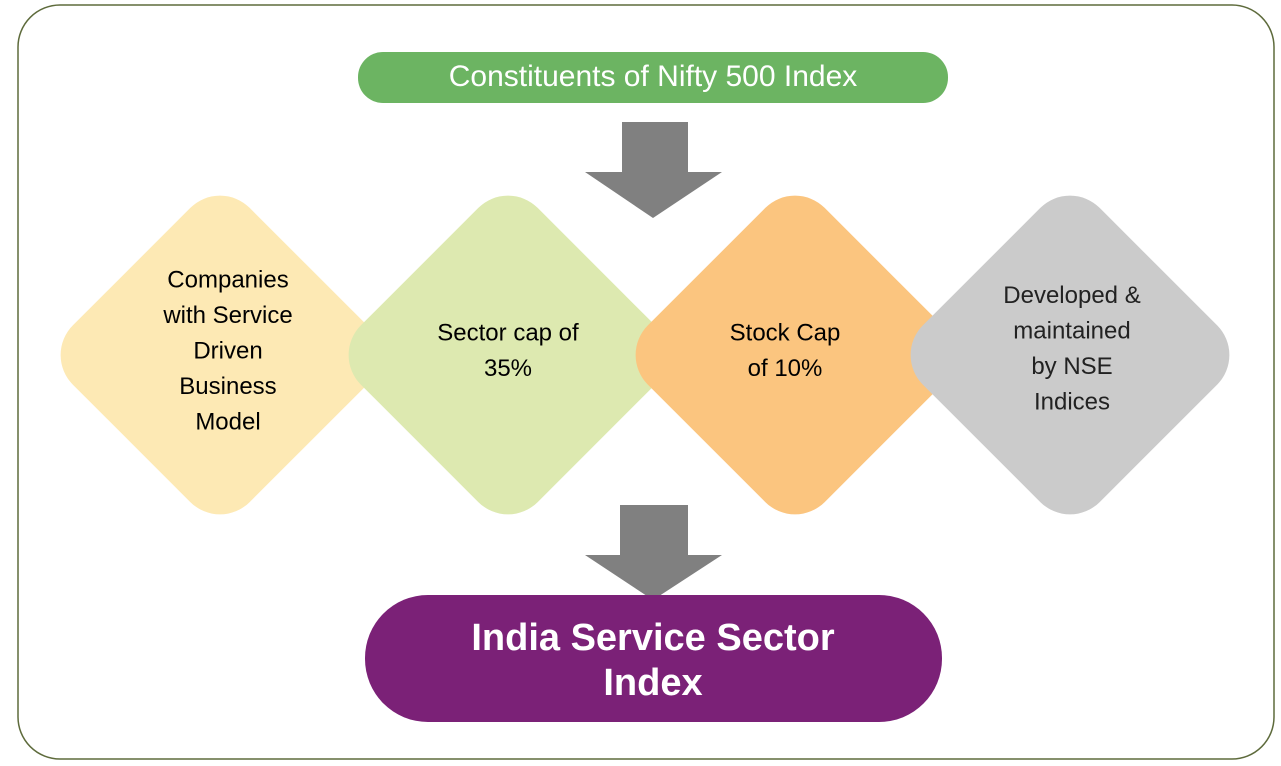 Image resolution: width=1281 pixels, height=766 pixels. I want to click on node-label: maintained, so click(1071, 331).